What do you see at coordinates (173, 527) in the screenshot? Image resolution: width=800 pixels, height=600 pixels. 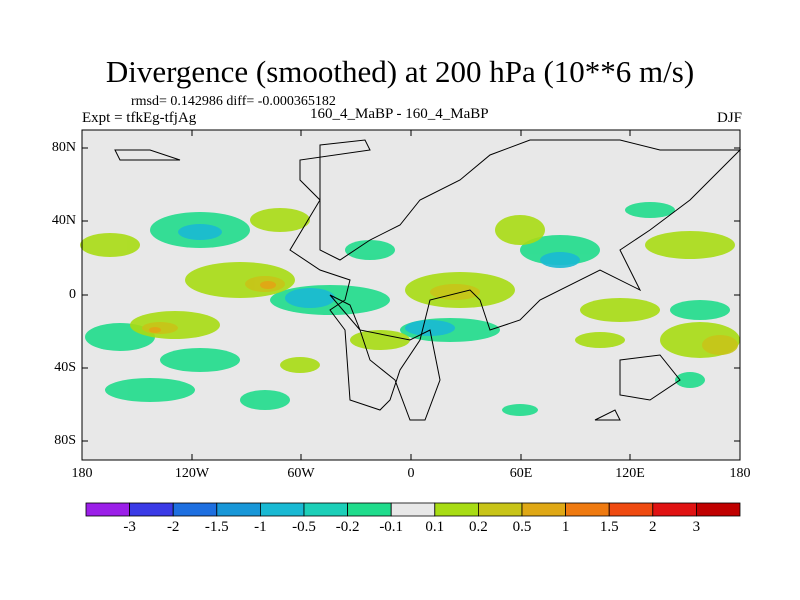 I see `colorbar-label: -2` at bounding box center [173, 527].